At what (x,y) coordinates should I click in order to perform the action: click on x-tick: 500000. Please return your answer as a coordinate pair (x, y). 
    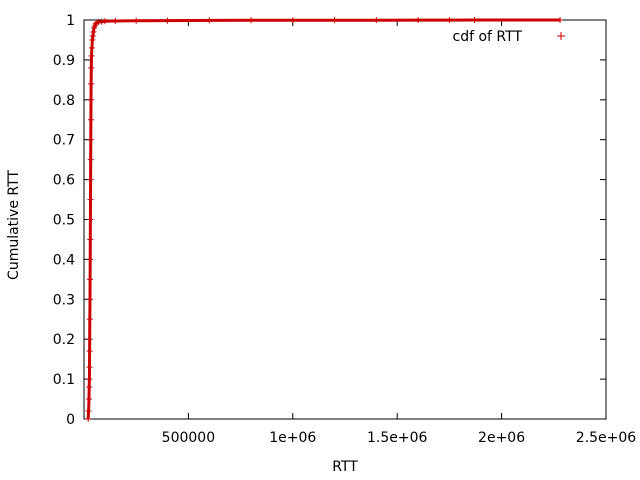
    Looking at the image, I should click on (188, 233).